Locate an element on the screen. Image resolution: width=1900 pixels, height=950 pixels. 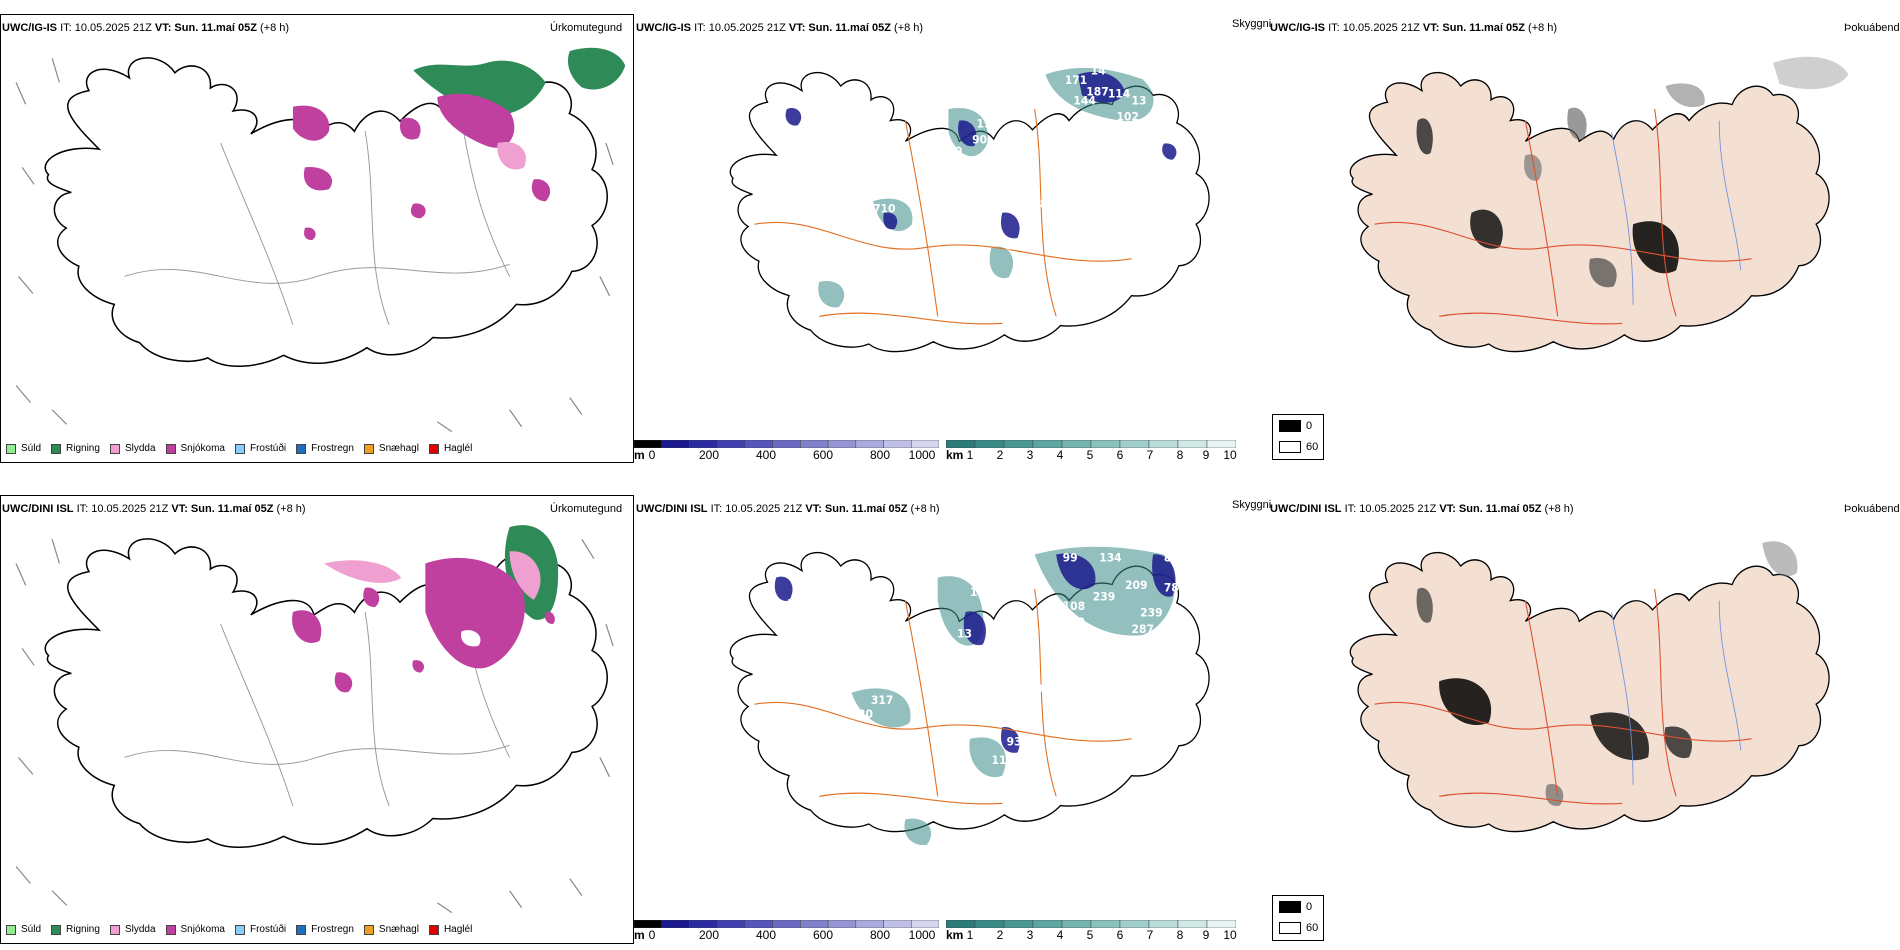
fog-legend-item: 0 is located at coordinates (1295, 426).